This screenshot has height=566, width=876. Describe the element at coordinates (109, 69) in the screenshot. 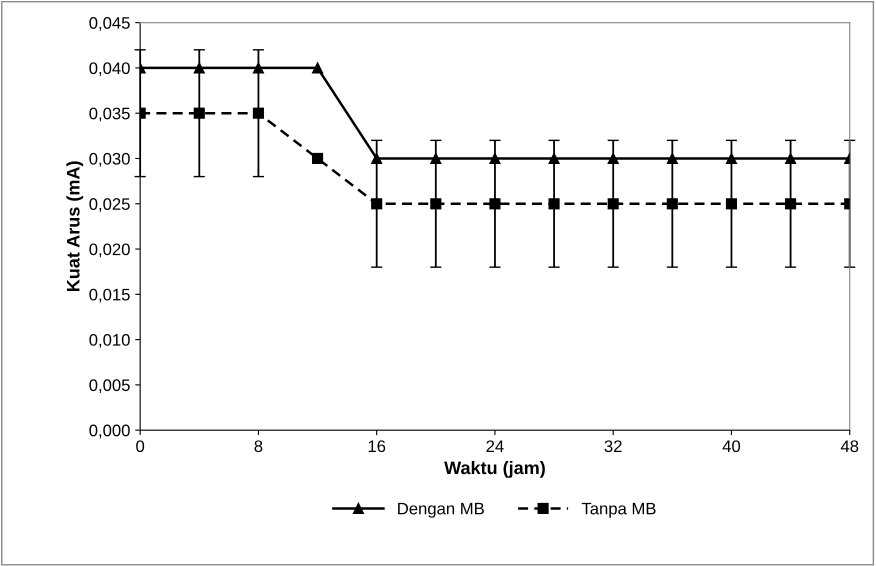

I see `y-tick-label: 0,040` at that location.